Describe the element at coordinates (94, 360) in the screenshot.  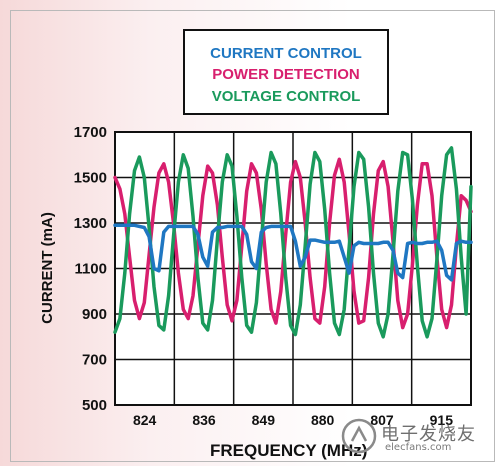
I see `y-tick-label: 700` at that location.